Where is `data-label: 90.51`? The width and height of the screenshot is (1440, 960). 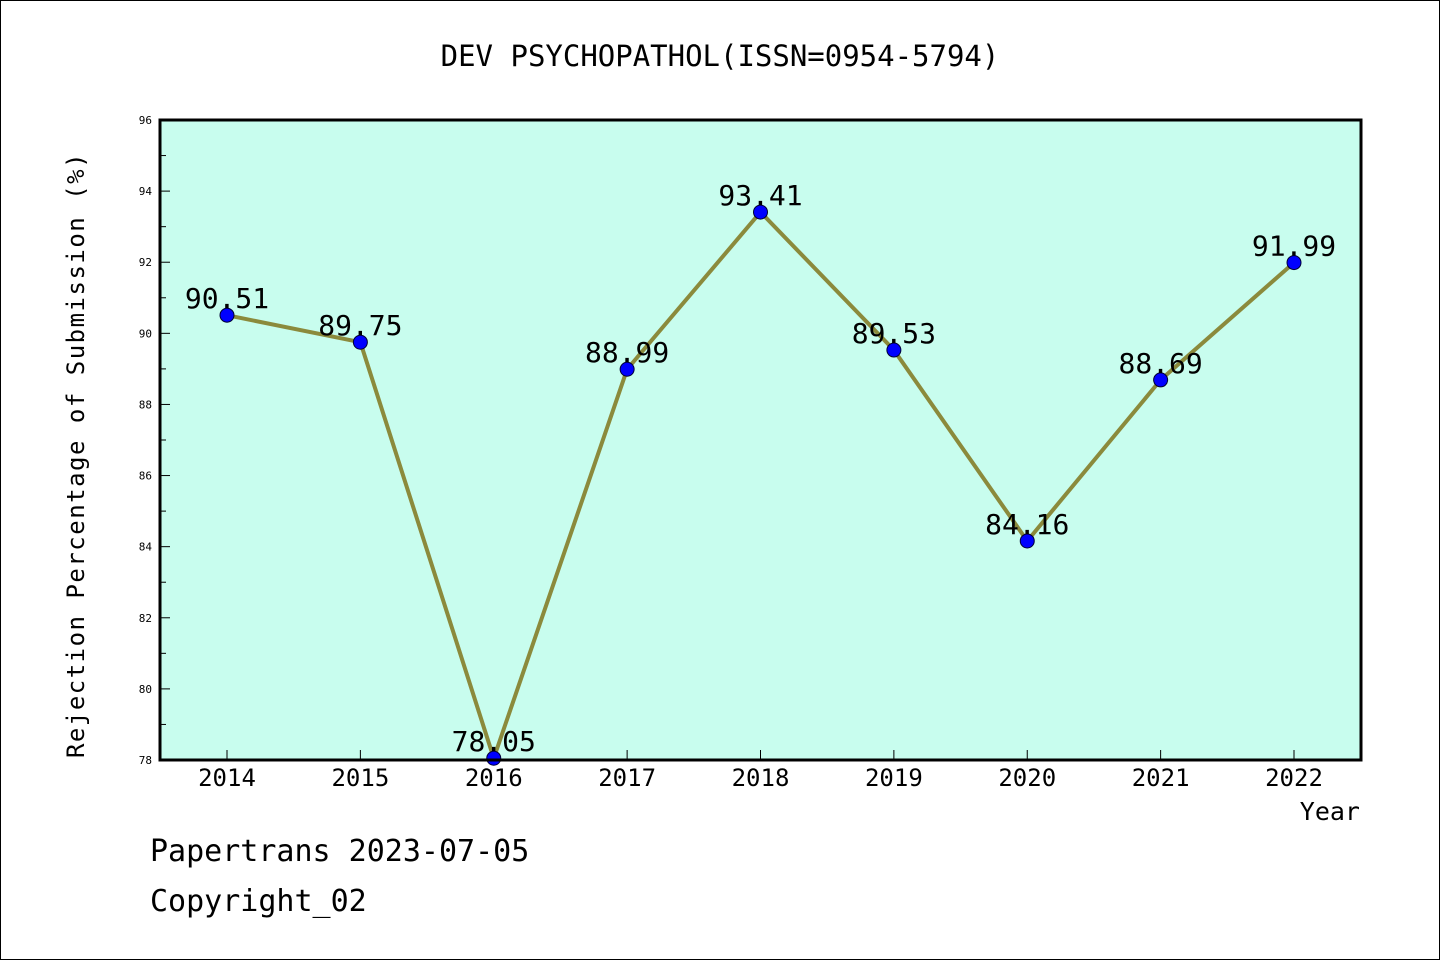 data-label: 90.51 is located at coordinates (227, 298).